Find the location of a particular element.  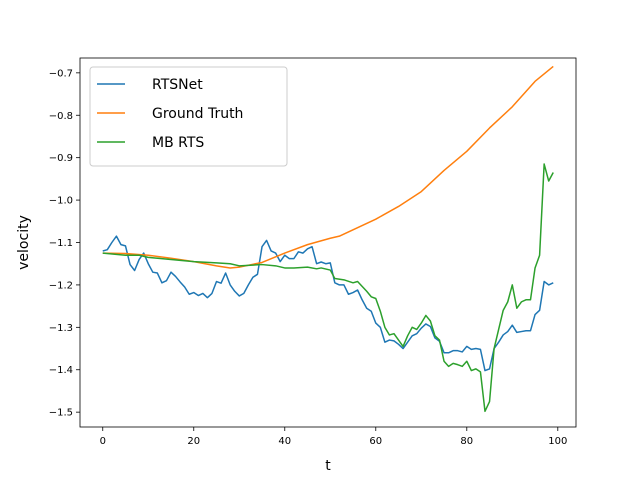

legend-label-rtsnet: RTSNet is located at coordinates (177, 85).